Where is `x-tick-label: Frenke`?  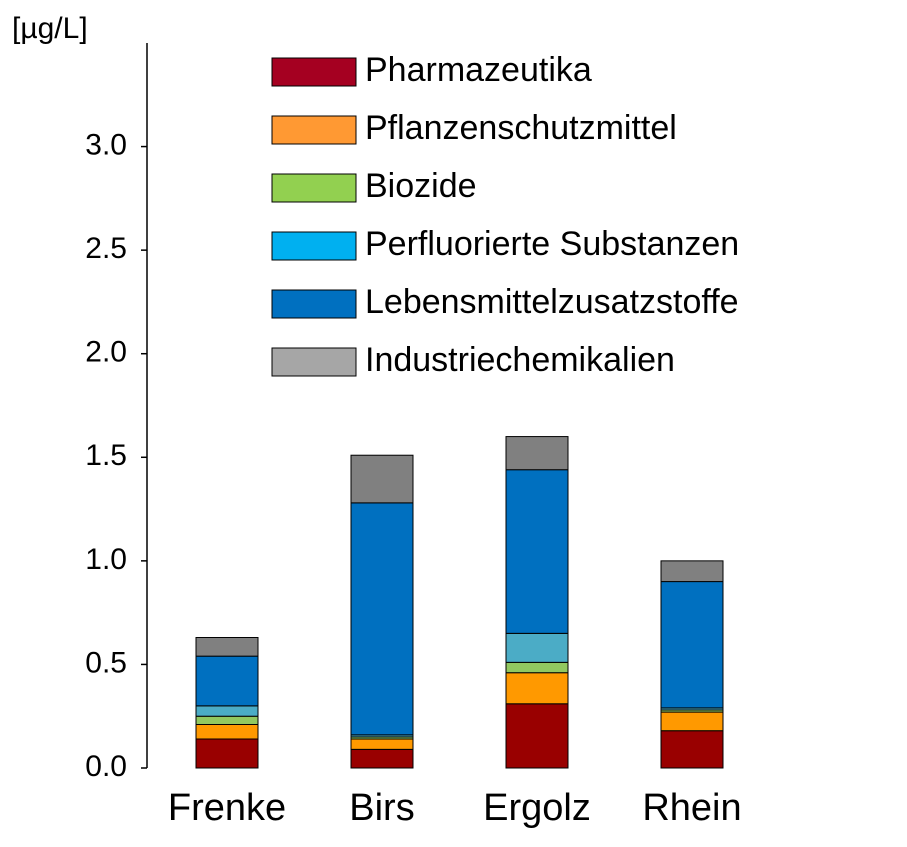 x-tick-label: Frenke is located at coordinates (227, 808).